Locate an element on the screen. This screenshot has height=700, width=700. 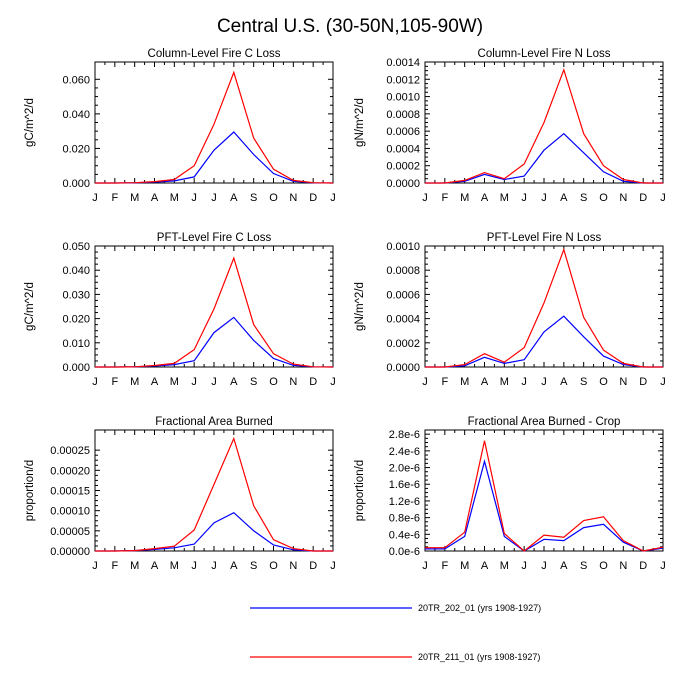
legend-label-b: 20TR_211_01 (yrs 1908-1927) is located at coordinates (479, 657).